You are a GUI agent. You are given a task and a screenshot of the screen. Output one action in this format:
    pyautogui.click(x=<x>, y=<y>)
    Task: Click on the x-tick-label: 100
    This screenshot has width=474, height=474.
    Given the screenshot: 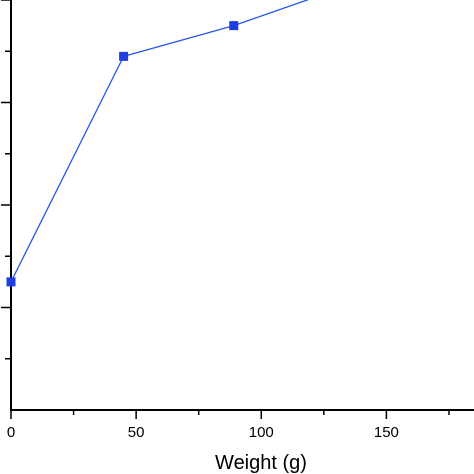 What is the action you would take?
    pyautogui.click(x=261, y=432)
    